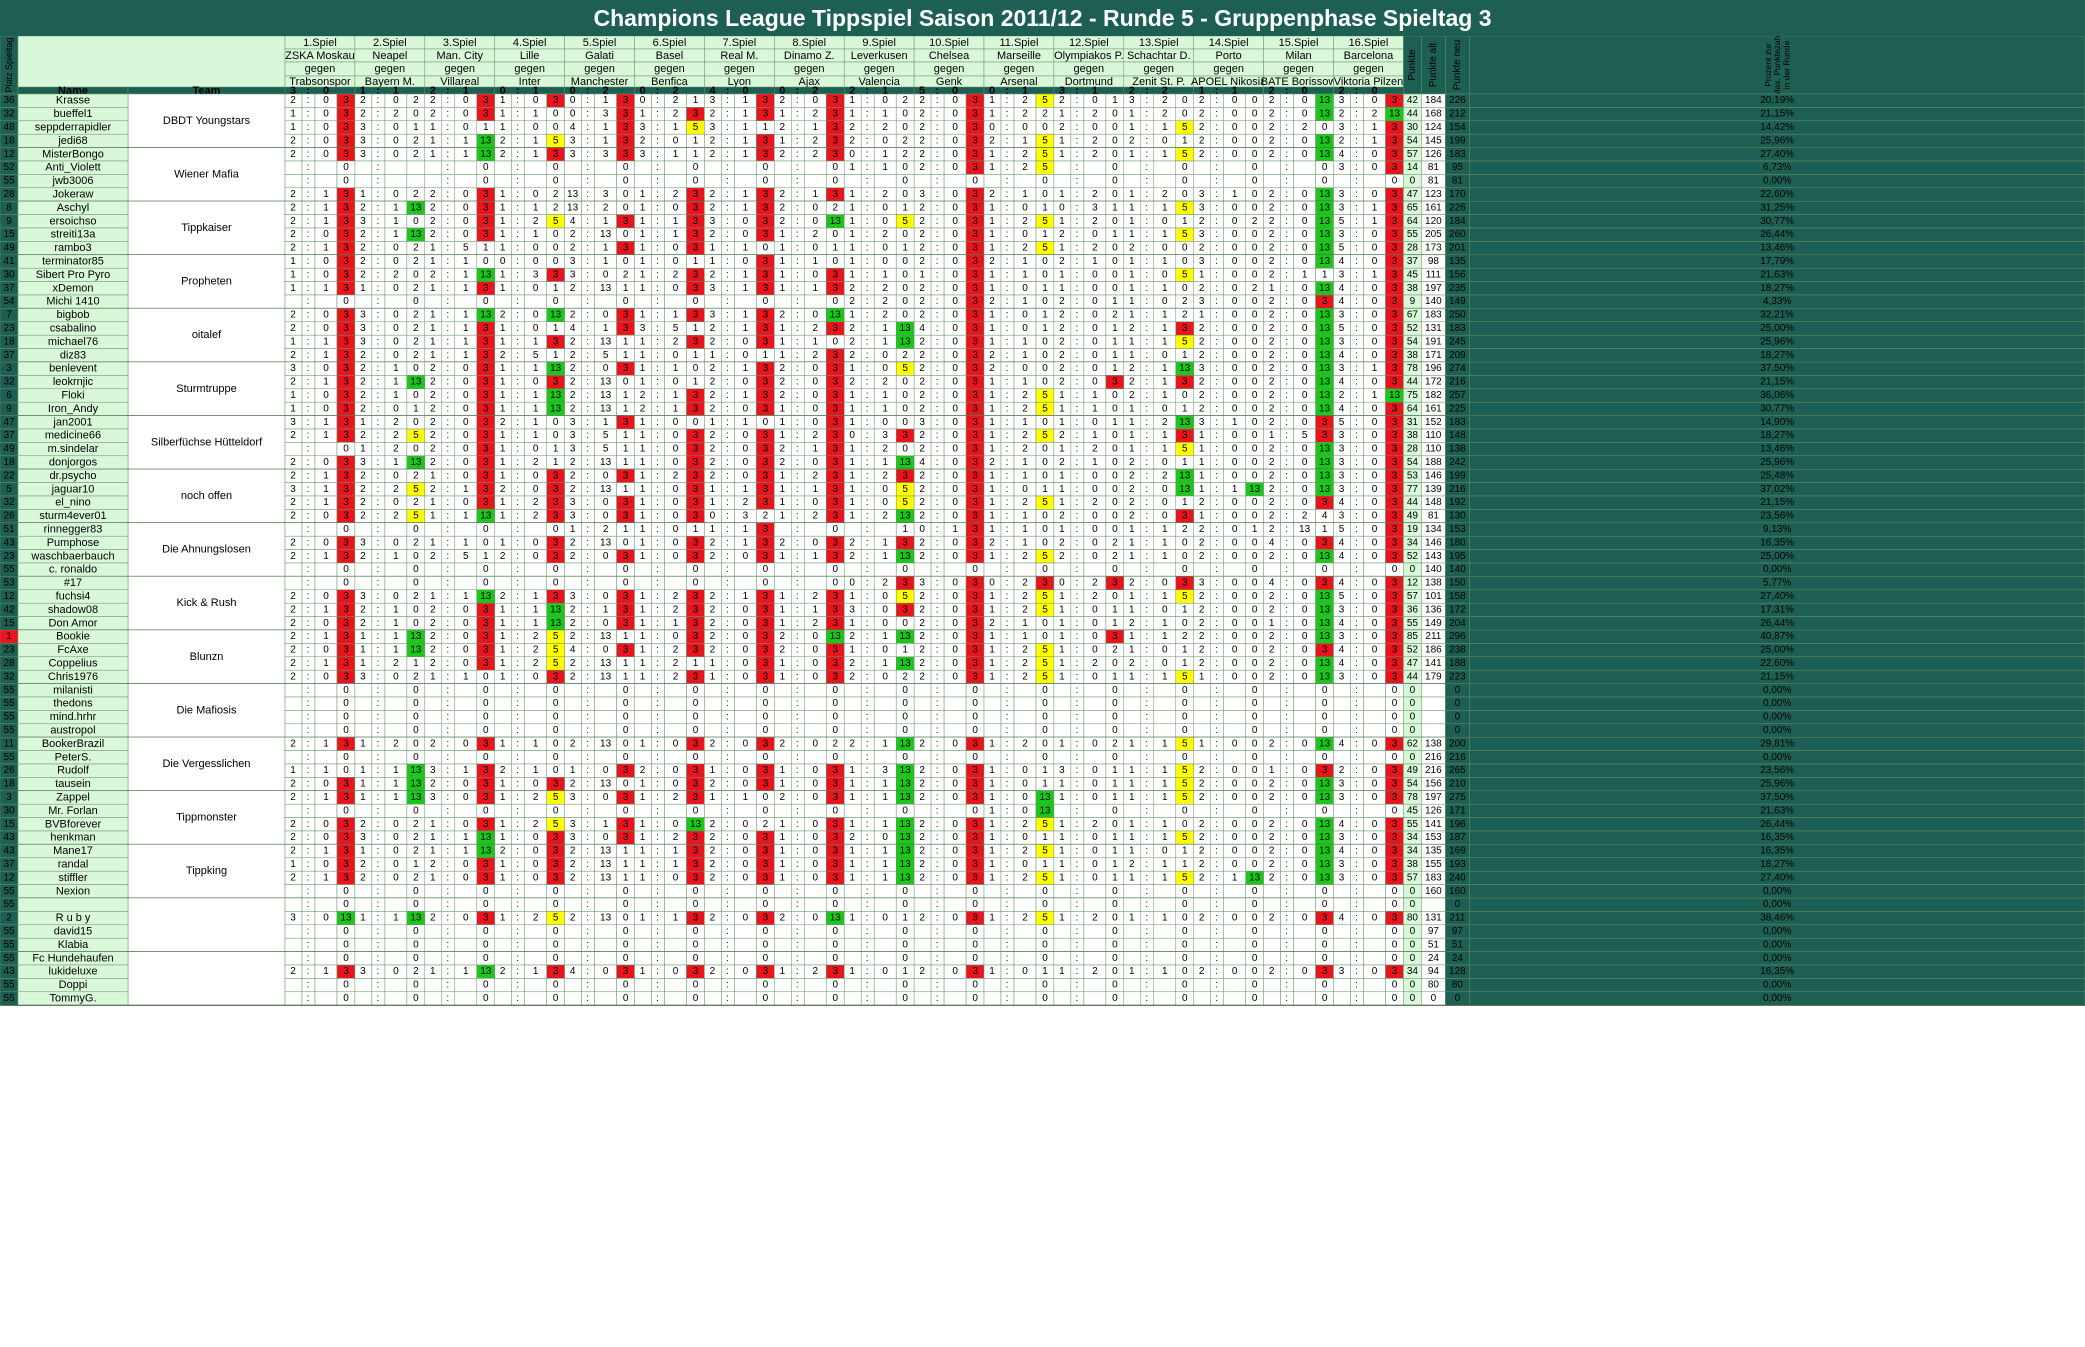 This screenshot has width=2085, height=1347. Describe the element at coordinates (606, 408) in the screenshot. I see `tip-away: 13` at that location.